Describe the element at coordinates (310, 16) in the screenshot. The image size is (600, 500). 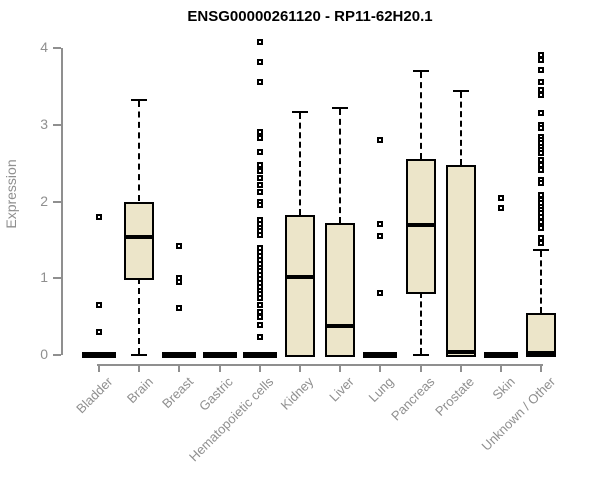
I see `chart-title: ENSG00000261120 - RP11-62H20.1` at that location.